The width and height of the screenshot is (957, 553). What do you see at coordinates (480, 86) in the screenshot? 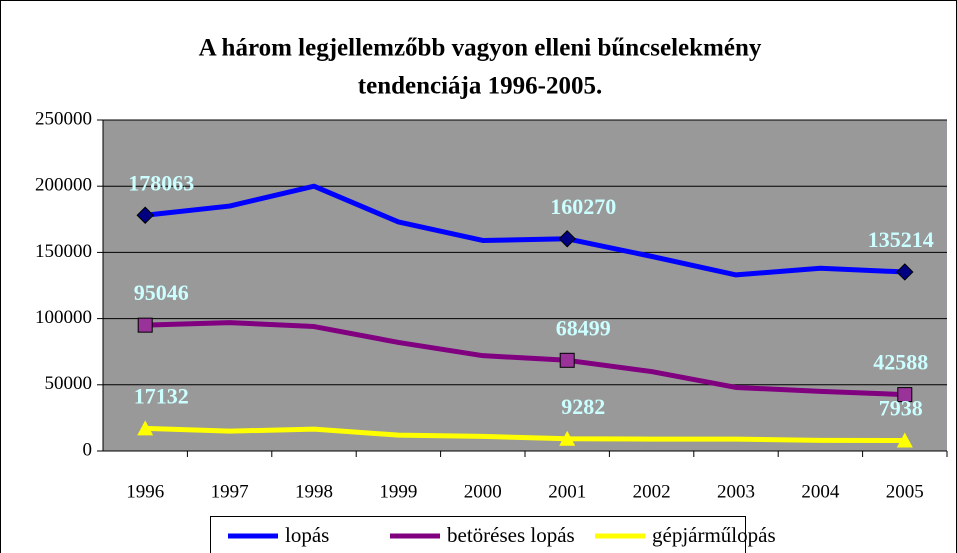
I see `chart-title: tendenciája 1996-2005.` at bounding box center [480, 86].